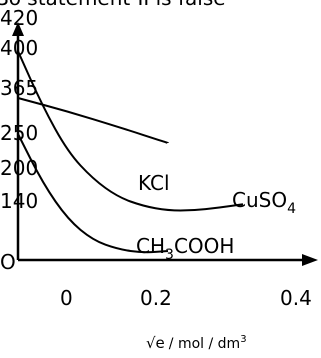 This screenshot has height=358, width=321. Describe the element at coordinates (66, 298) in the screenshot. I see `x-tick-label: 0` at that location.